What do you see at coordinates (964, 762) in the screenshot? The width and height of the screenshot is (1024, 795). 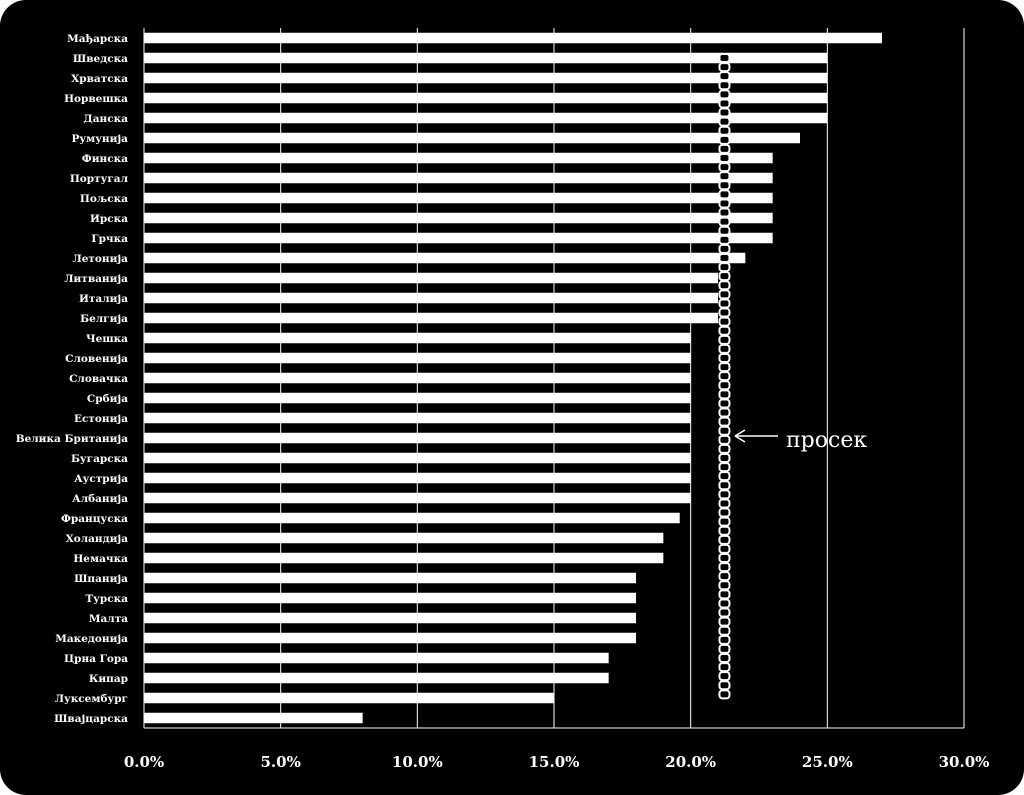 I see `x-tick-label: 30.0%` at bounding box center [964, 762].